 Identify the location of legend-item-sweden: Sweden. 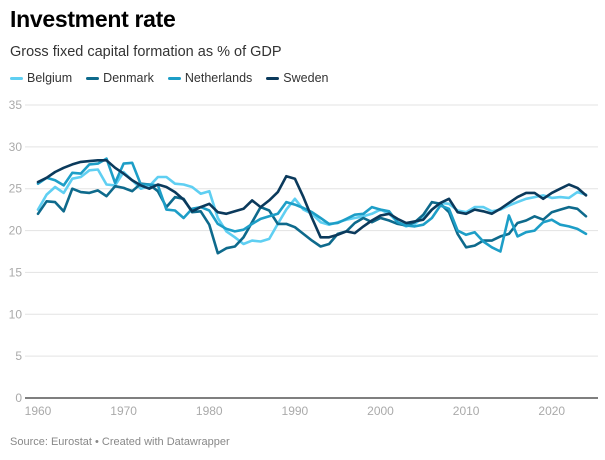
(297, 78).